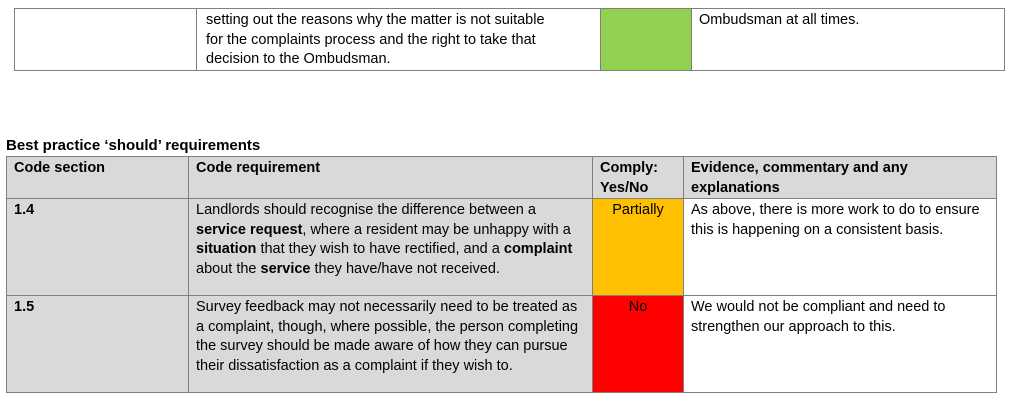 This screenshot has height=404, width=1024. I want to click on evidence-text: Ombudsman at all times., so click(779, 20).